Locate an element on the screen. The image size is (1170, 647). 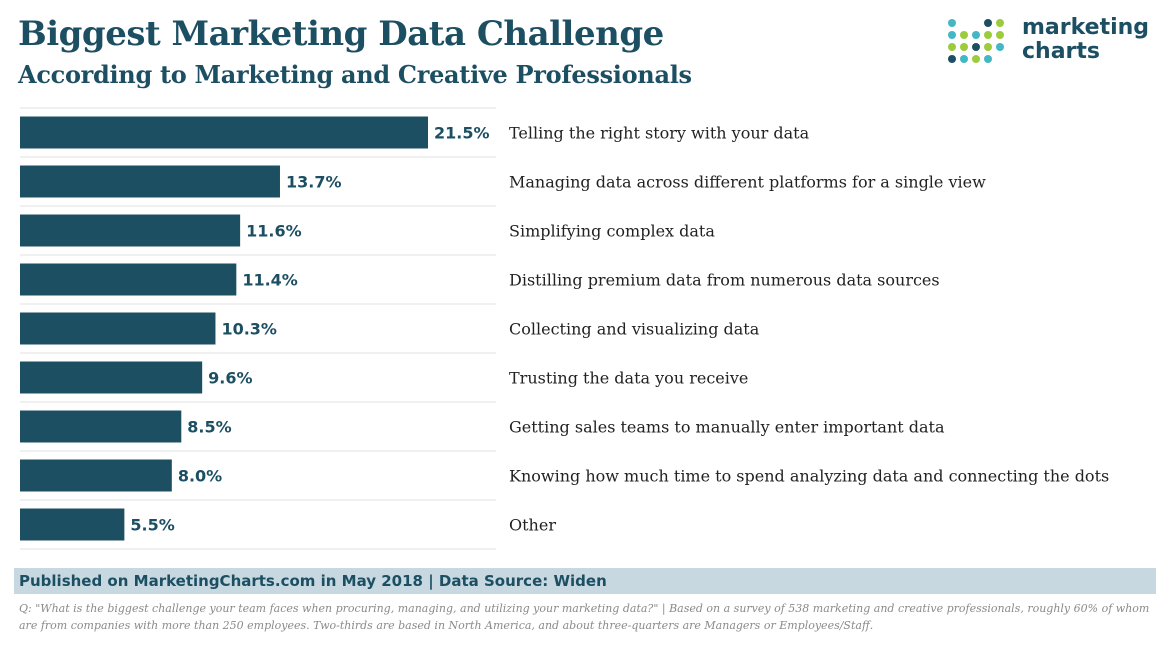
bar-value-label: 11.4% is located at coordinates (270, 280).